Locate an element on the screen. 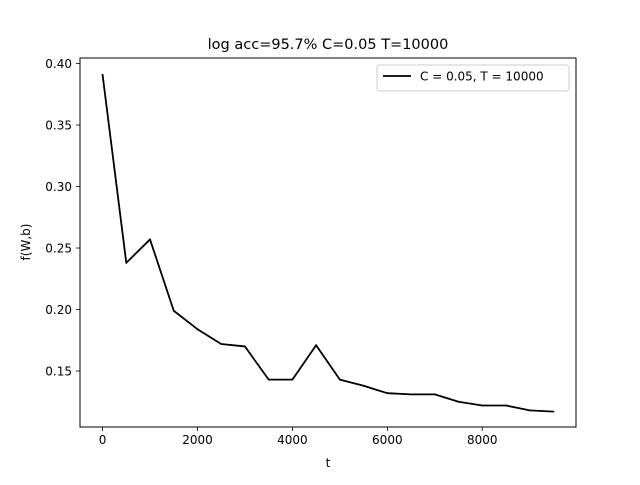 The image size is (640, 485). y-tick-label: 0.15 is located at coordinates (58, 372).